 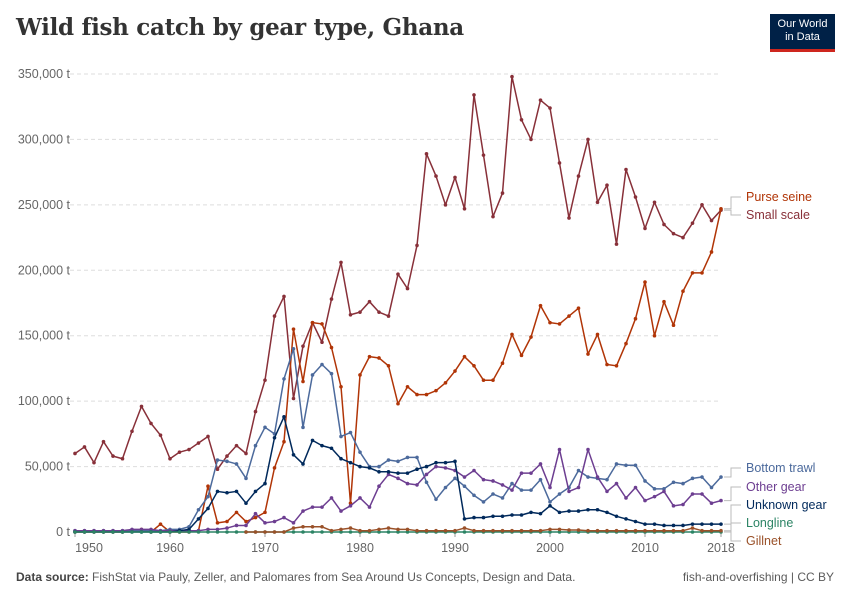 What do you see at coordinates (764, 541) in the screenshot?
I see `series-label: Gillnet` at bounding box center [764, 541].